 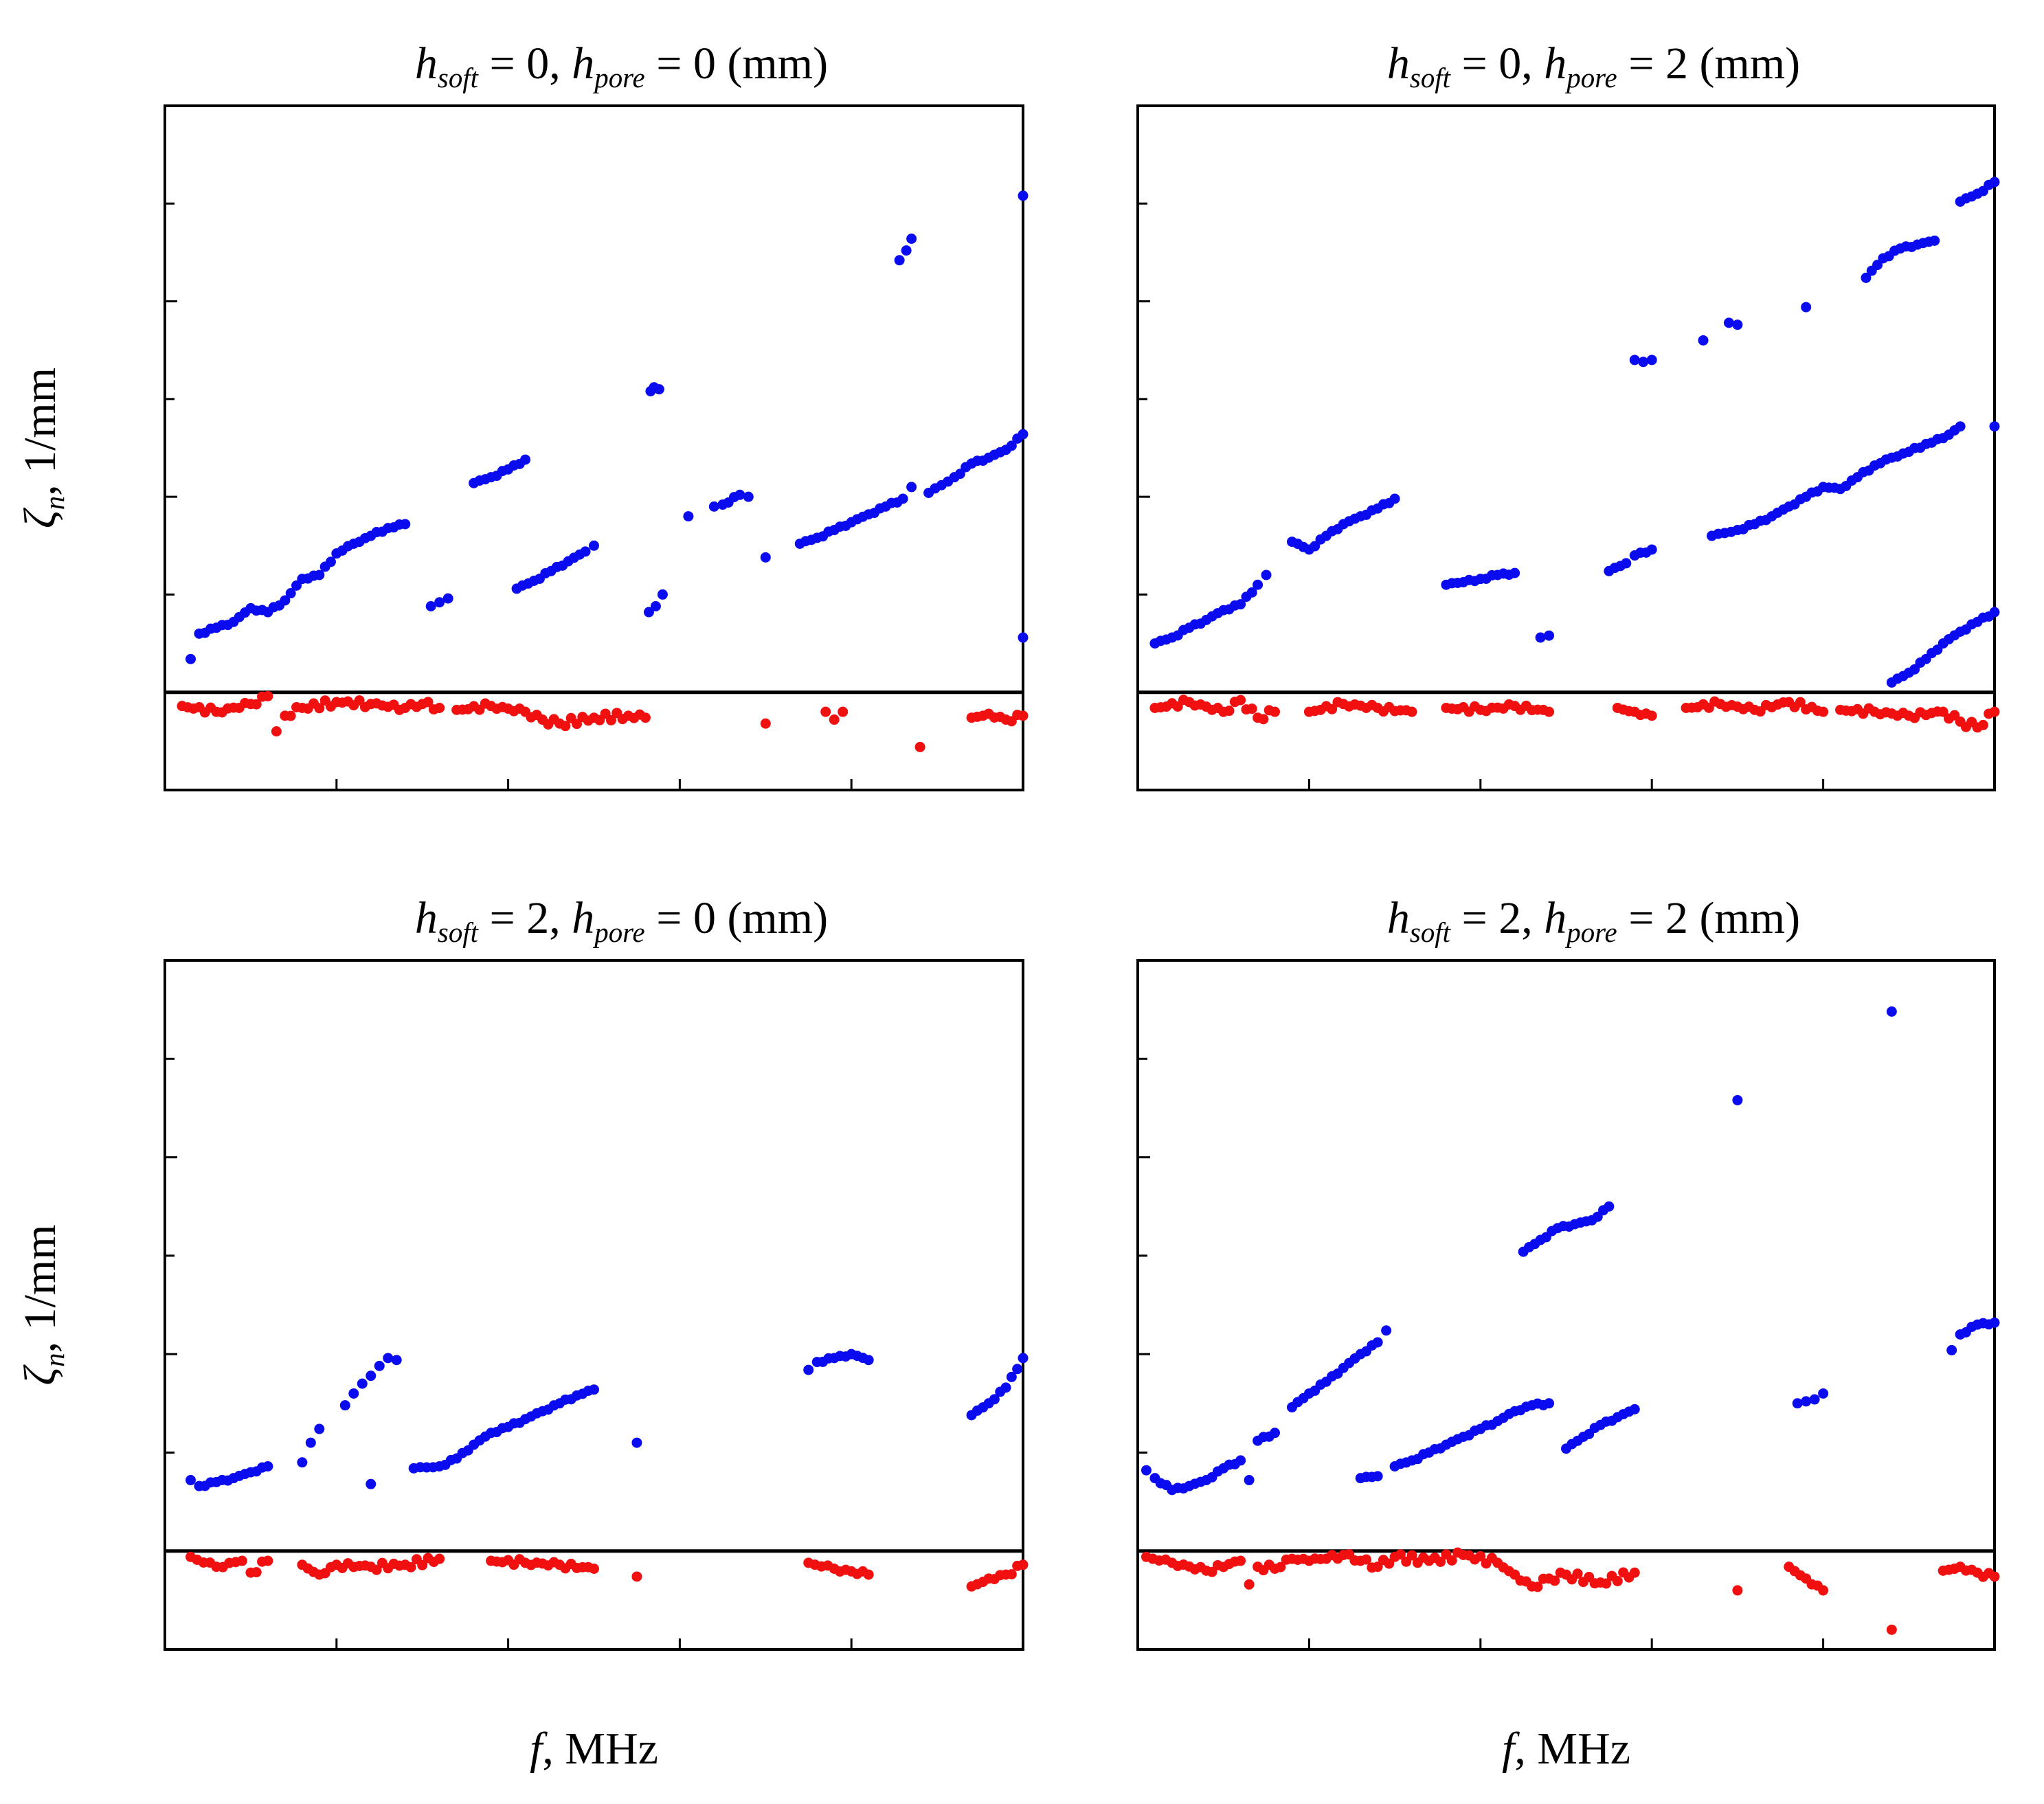 I want to click on y-axis-label-subscript: n, so click(x=54, y=1359).